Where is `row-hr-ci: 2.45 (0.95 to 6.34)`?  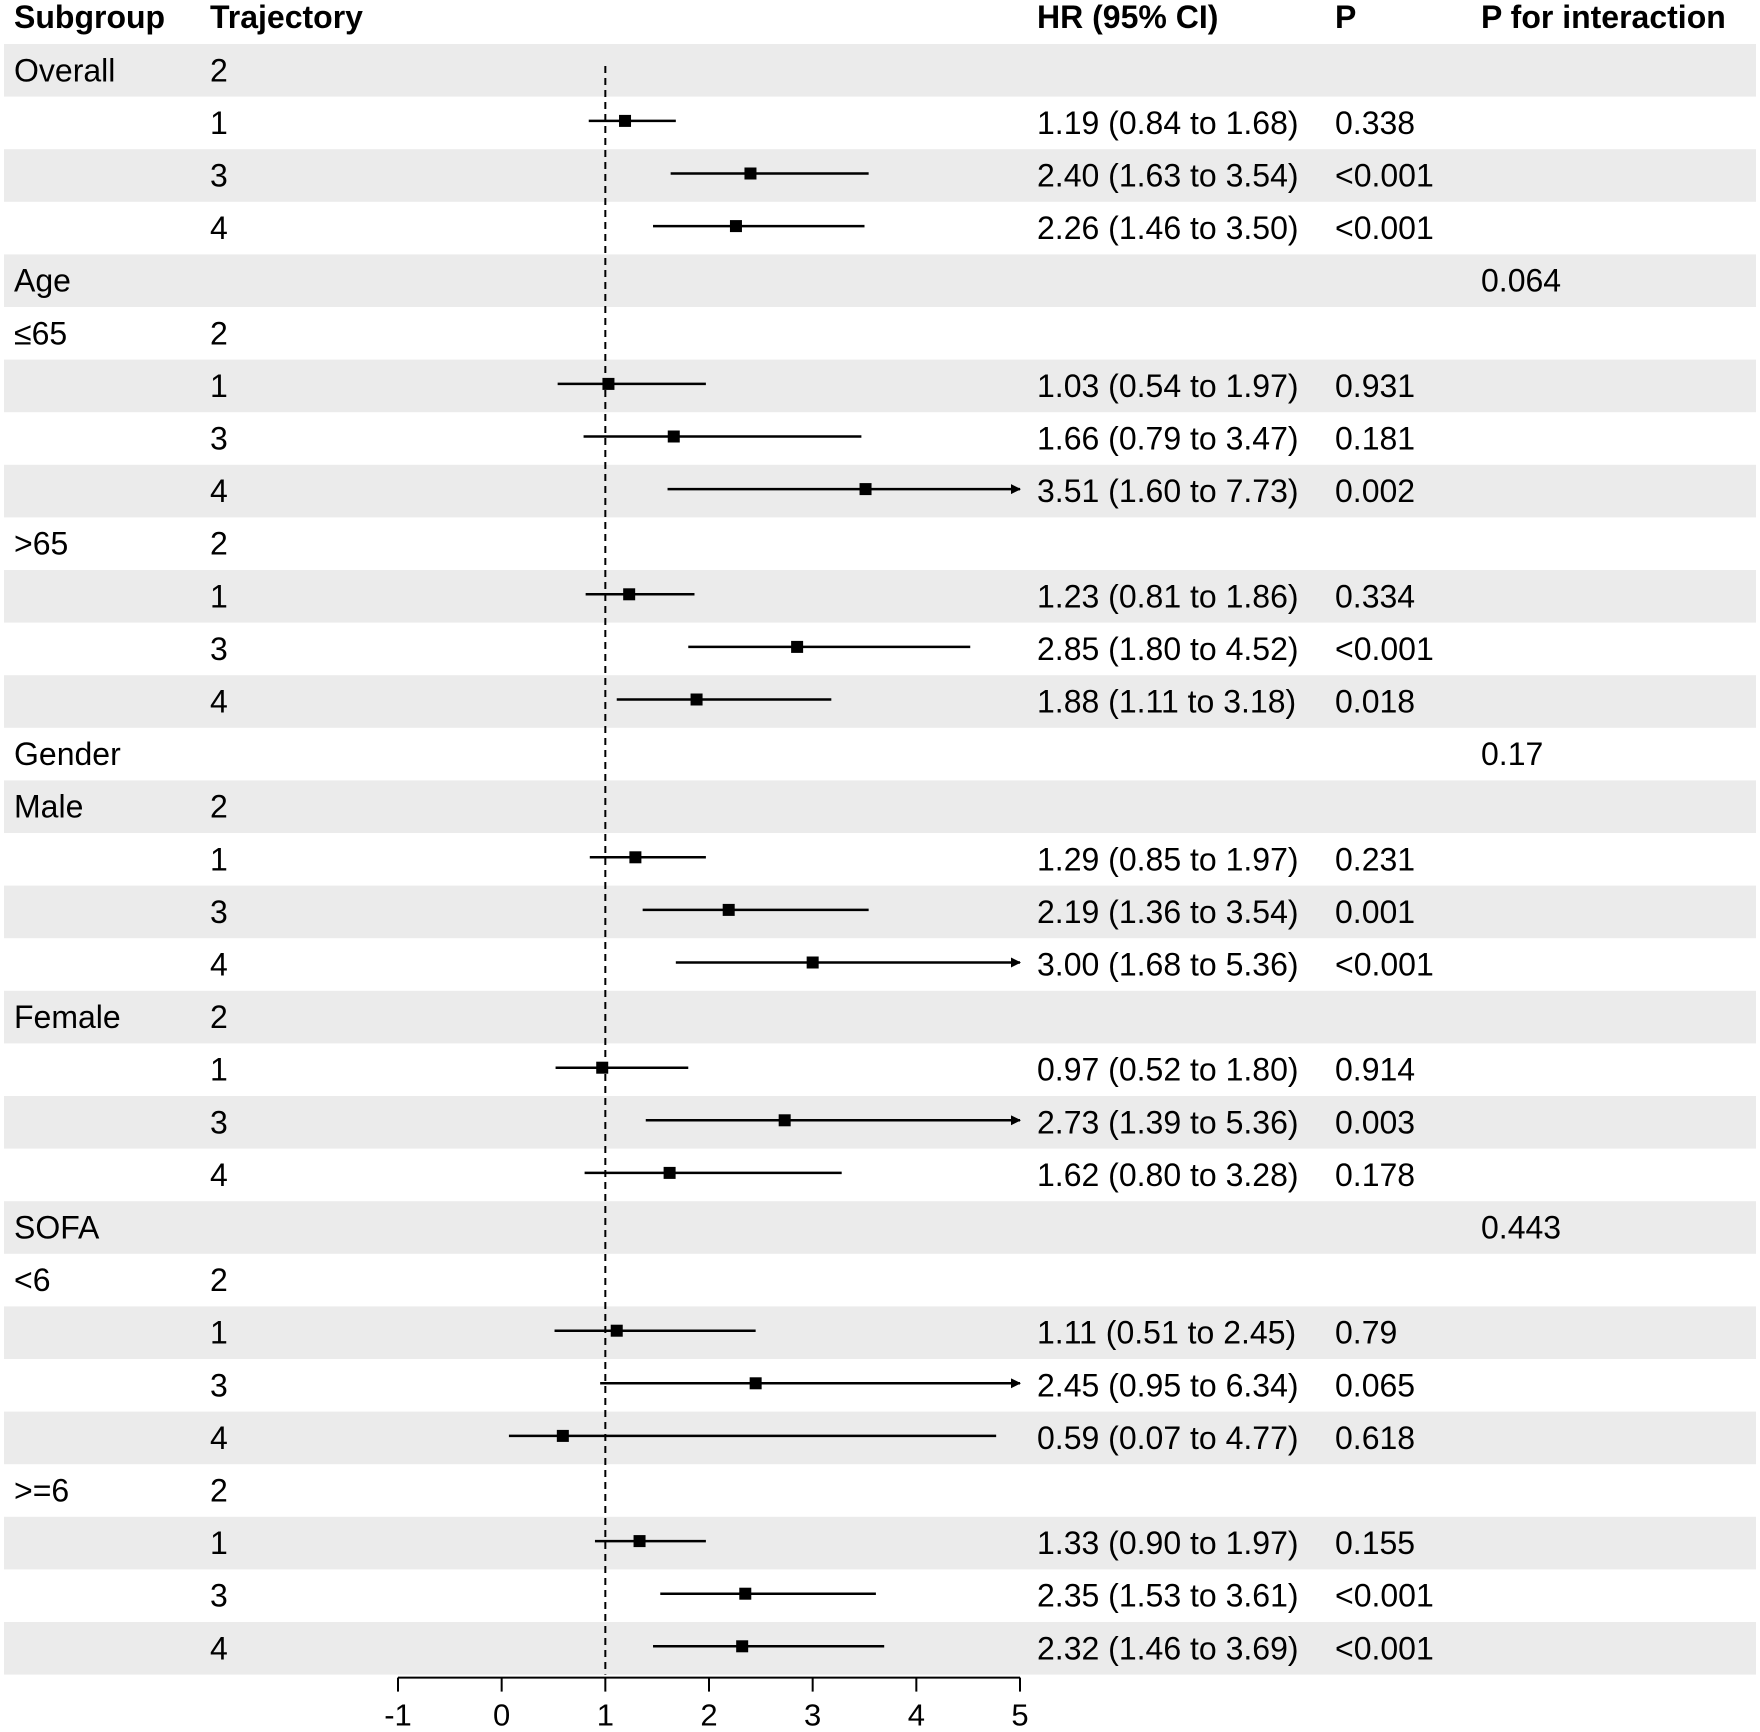
row-hr-ci: 2.45 (0.95 to 6.34) is located at coordinates (1168, 1385).